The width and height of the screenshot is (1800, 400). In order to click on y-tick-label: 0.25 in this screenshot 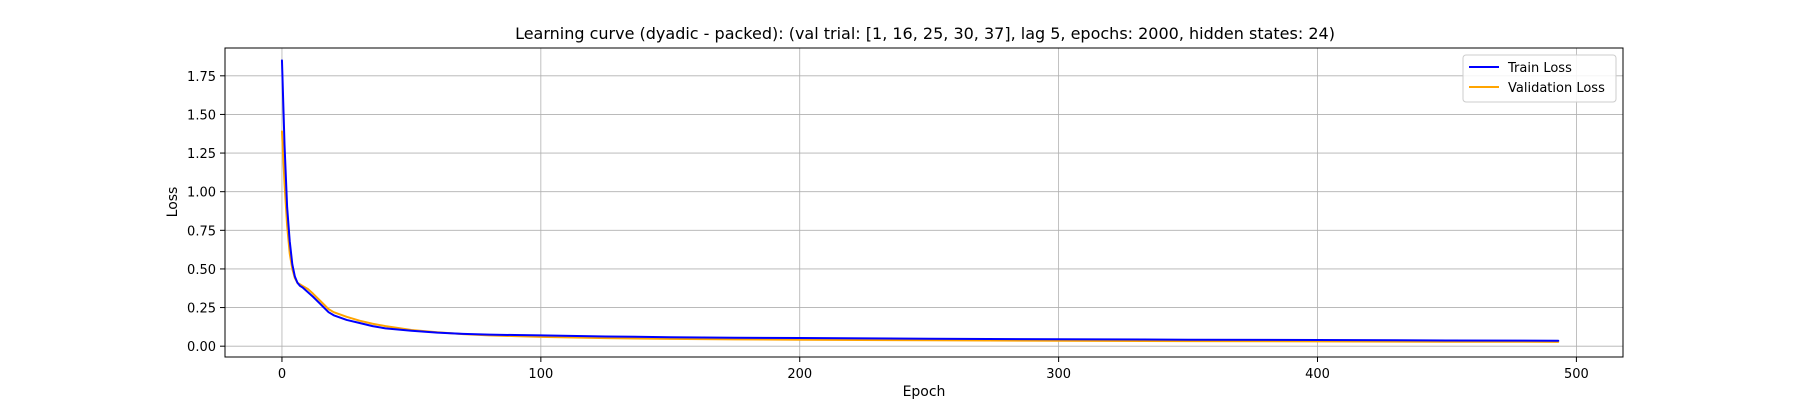, I will do `click(201, 309)`.